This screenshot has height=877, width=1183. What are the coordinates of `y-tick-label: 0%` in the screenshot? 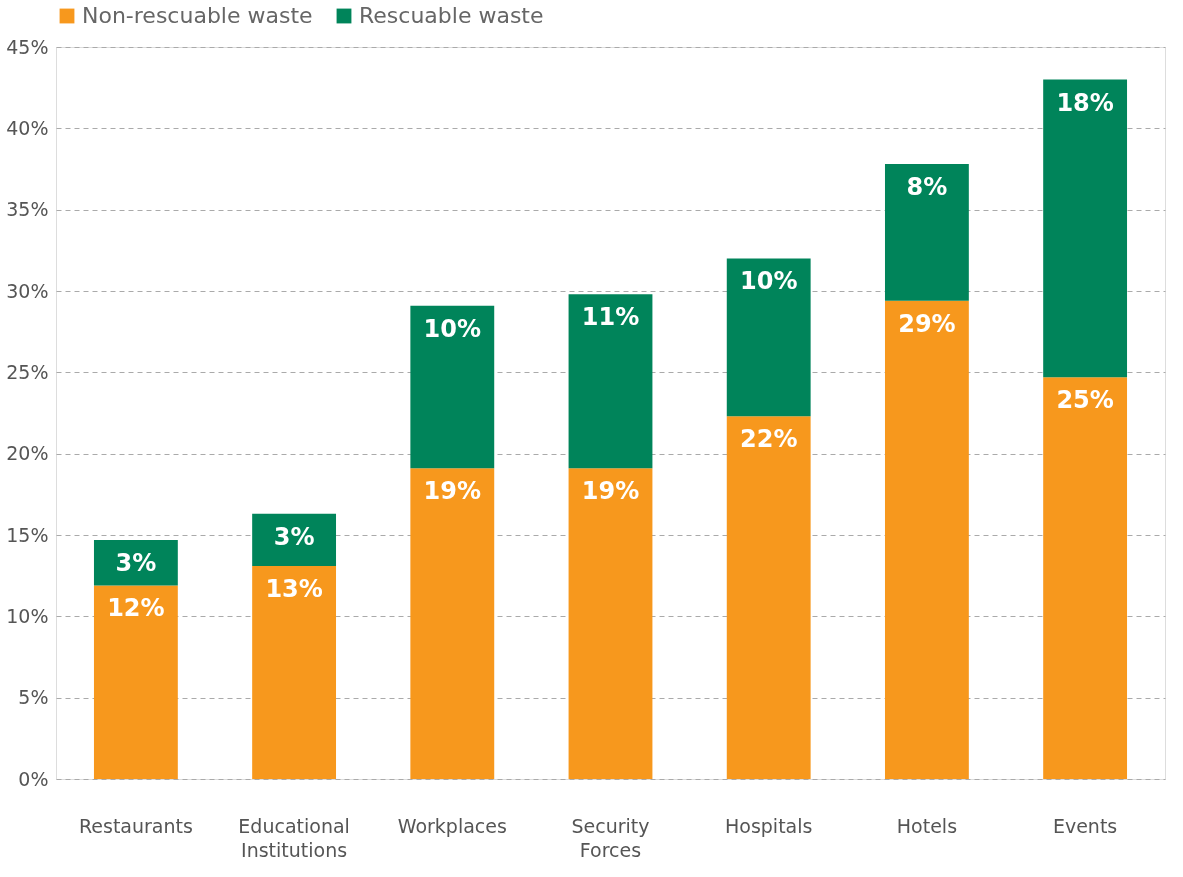 It's located at (33, 778).